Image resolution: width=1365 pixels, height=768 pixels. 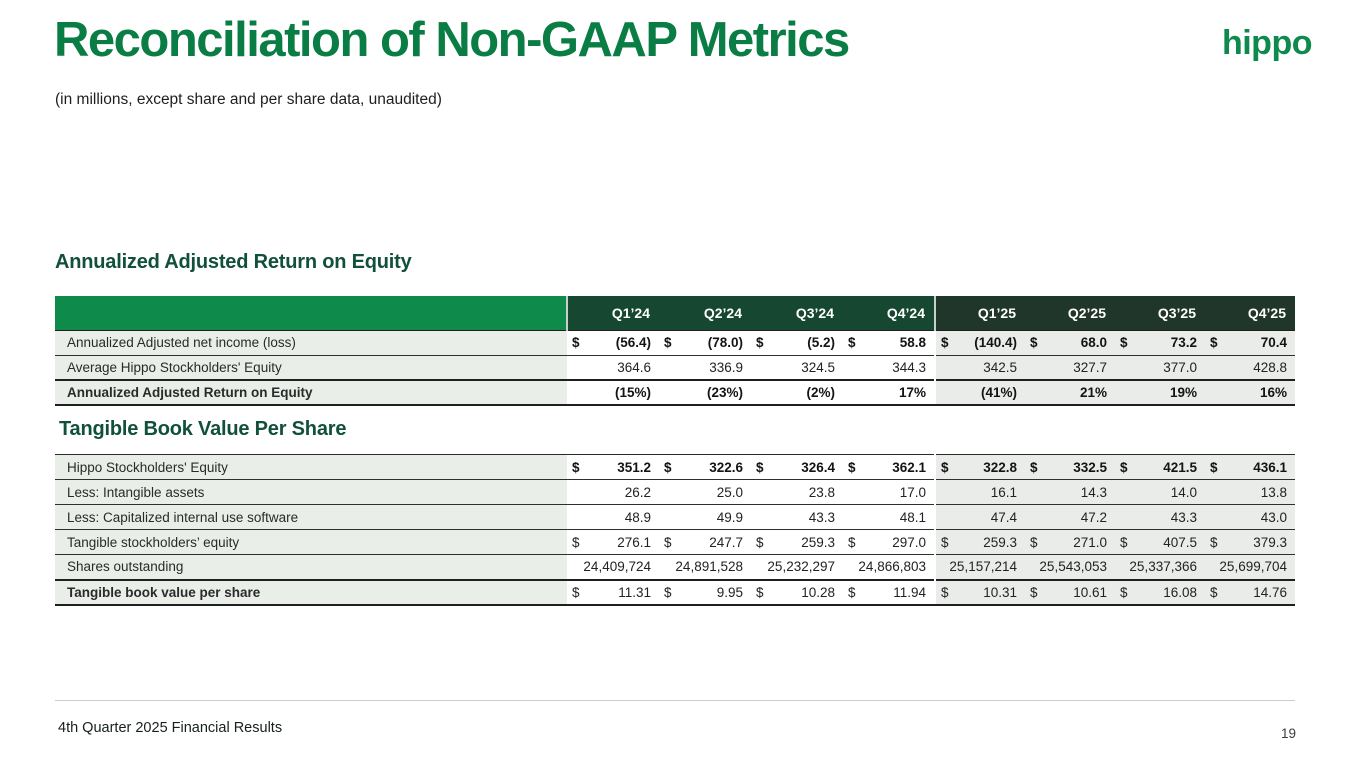 What do you see at coordinates (634, 592) in the screenshot?
I see `cell-value: 11.31` at bounding box center [634, 592].